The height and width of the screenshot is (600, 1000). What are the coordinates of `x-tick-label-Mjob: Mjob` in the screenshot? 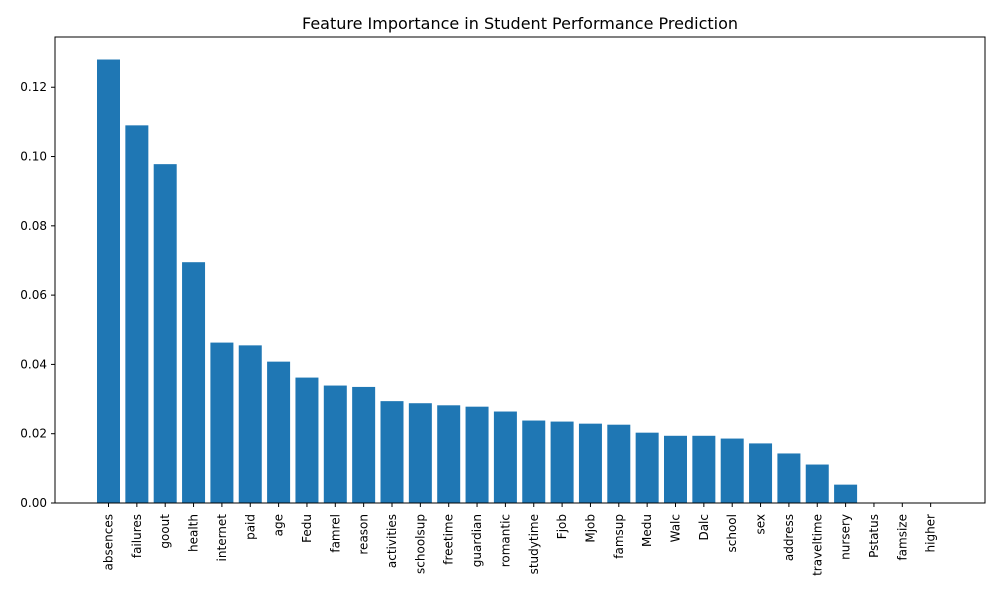 It's located at (590, 528).